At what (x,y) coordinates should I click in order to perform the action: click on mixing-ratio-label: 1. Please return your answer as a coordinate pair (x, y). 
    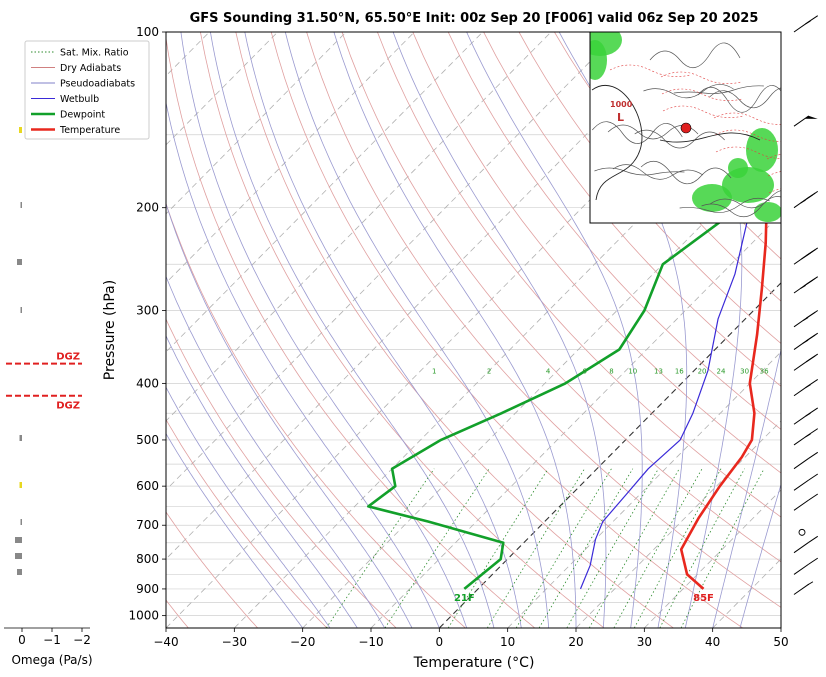
    Looking at the image, I should click on (434, 372).